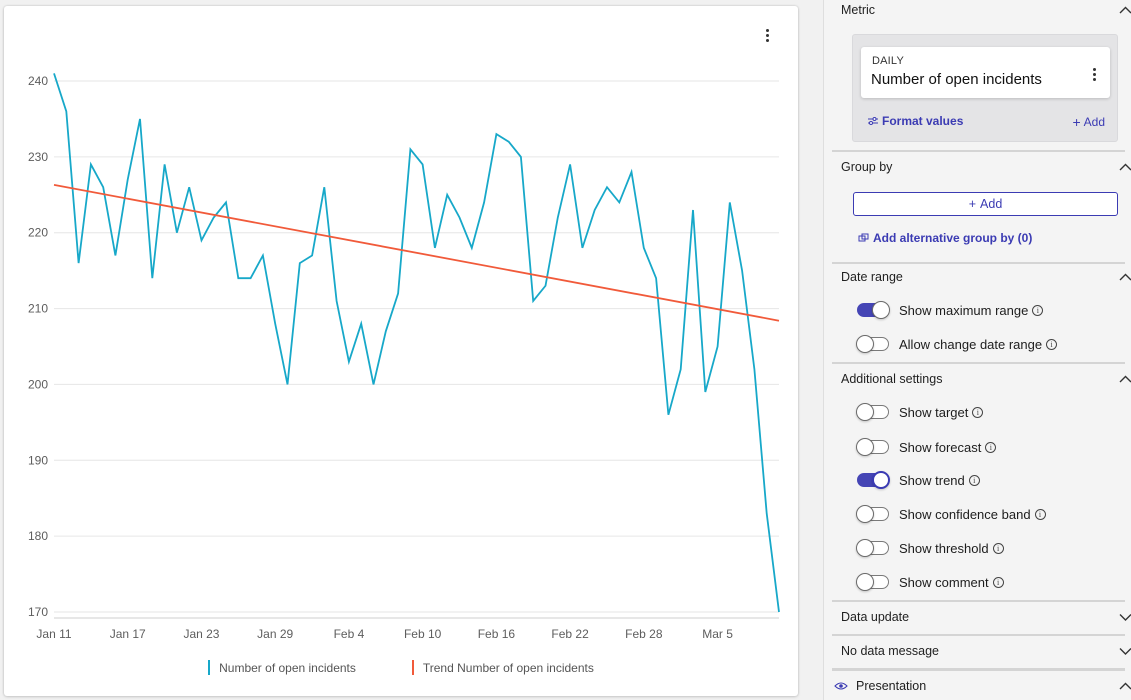 The image size is (1131, 700). I want to click on x-tick-label: Jan 11, so click(53, 634).